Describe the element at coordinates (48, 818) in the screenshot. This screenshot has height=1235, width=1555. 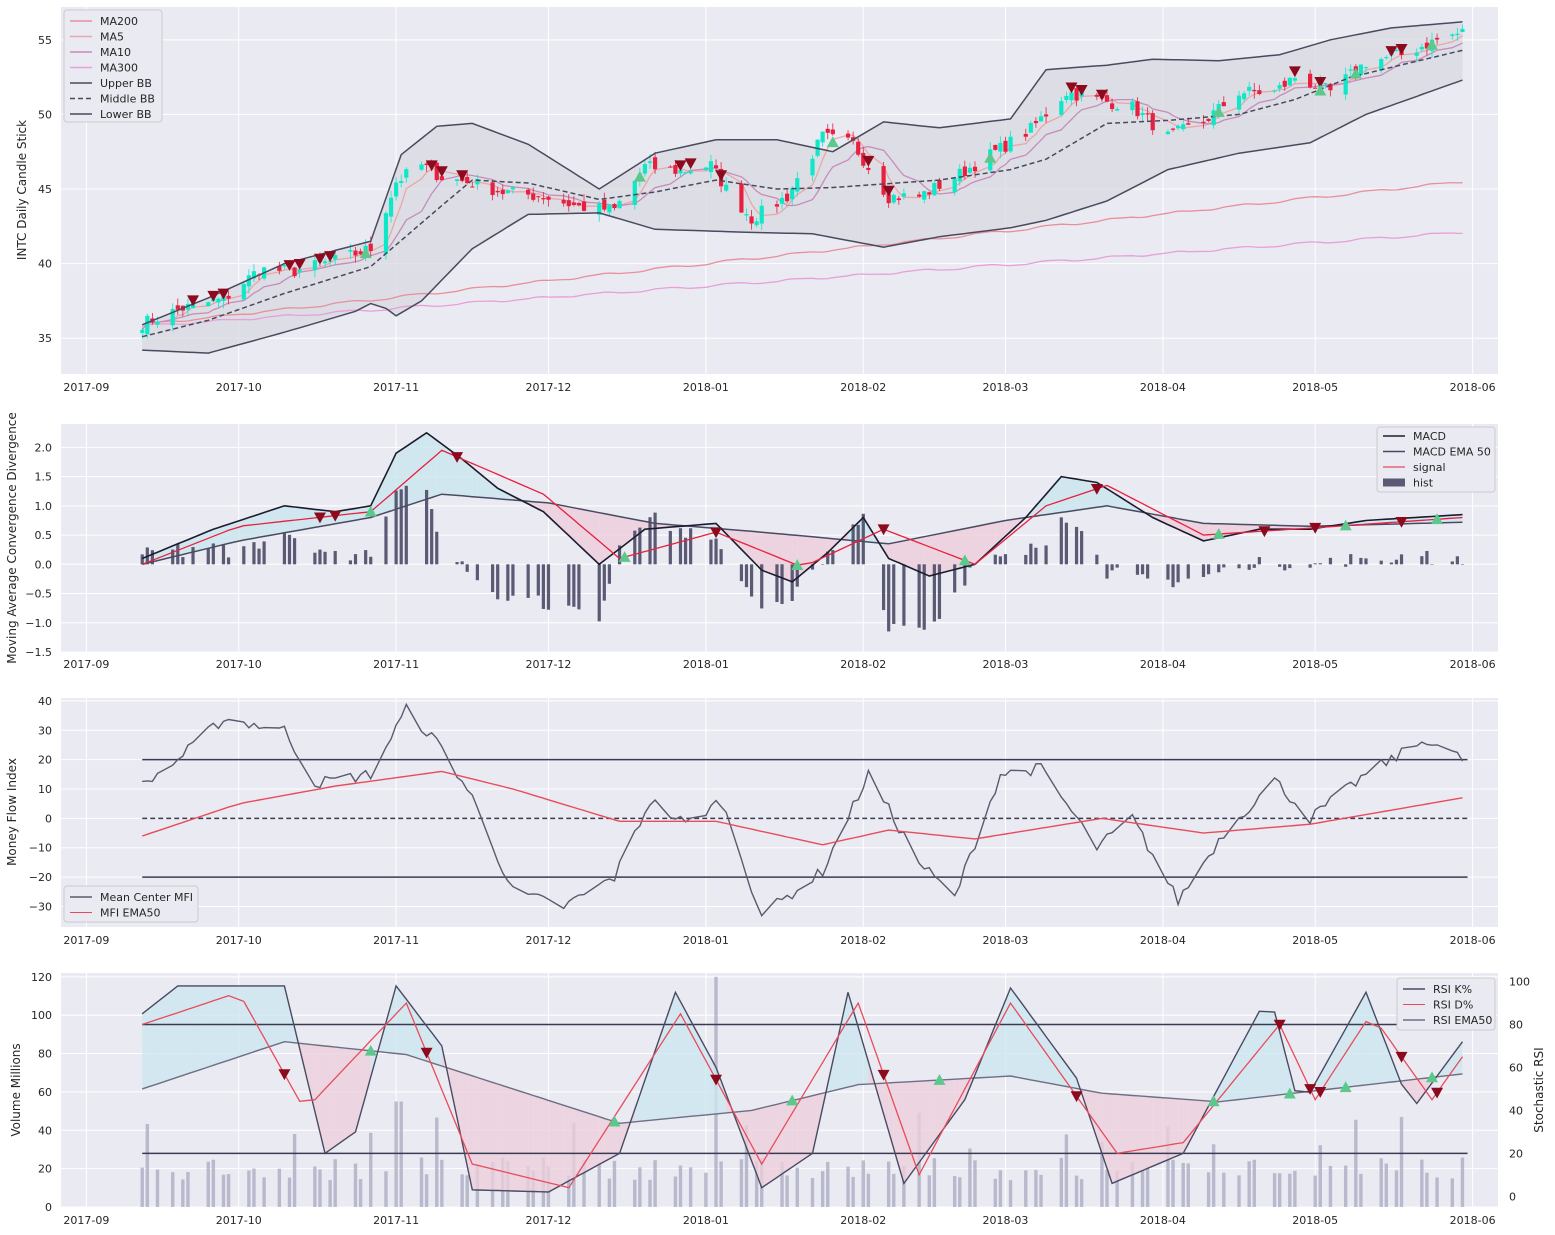
I see `mfi-ytick-label: 0` at that location.